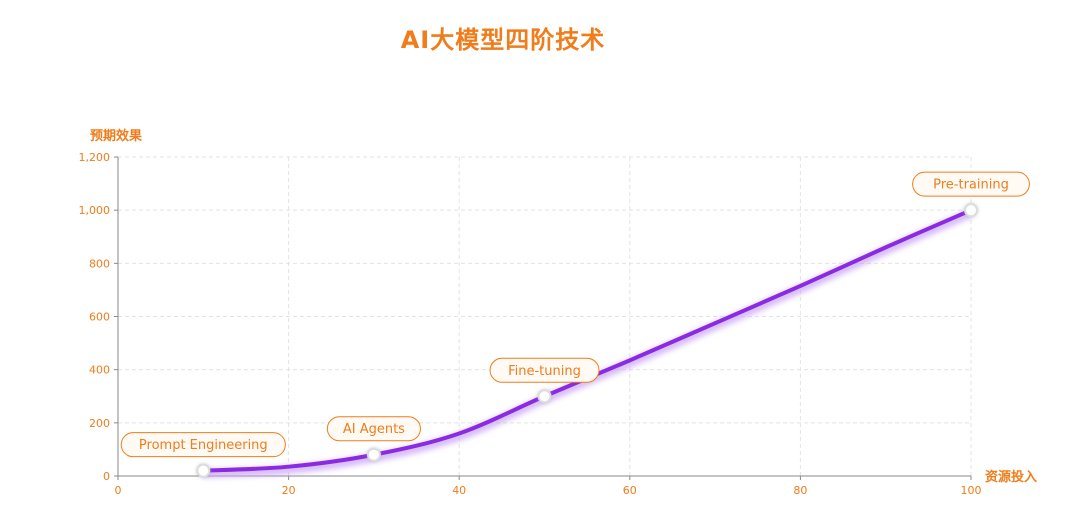  I want to click on x-tick-label: 60, so click(630, 490).